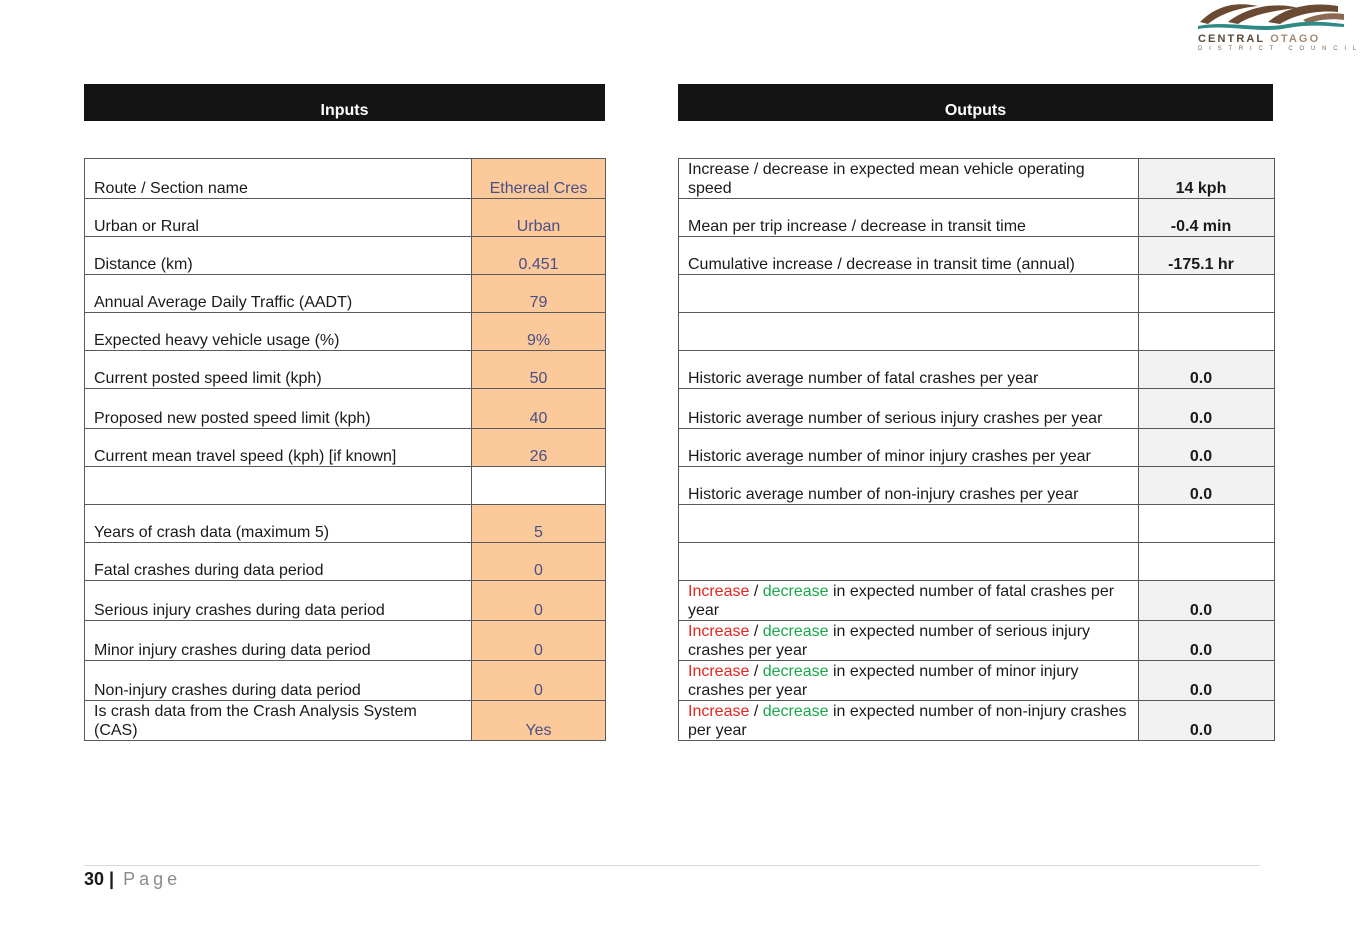 The image size is (1360, 939). I want to click on input-label: Urban or Rural, so click(278, 217).